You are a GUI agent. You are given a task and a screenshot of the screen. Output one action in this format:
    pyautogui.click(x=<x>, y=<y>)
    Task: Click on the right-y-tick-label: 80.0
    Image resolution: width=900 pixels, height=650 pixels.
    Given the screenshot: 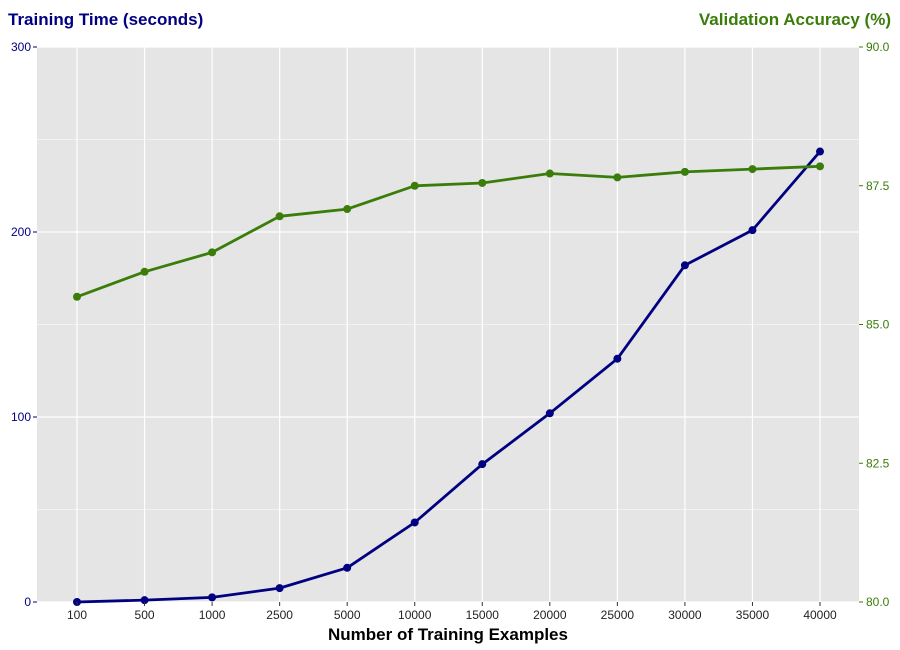 What is the action you would take?
    pyautogui.click(x=878, y=602)
    